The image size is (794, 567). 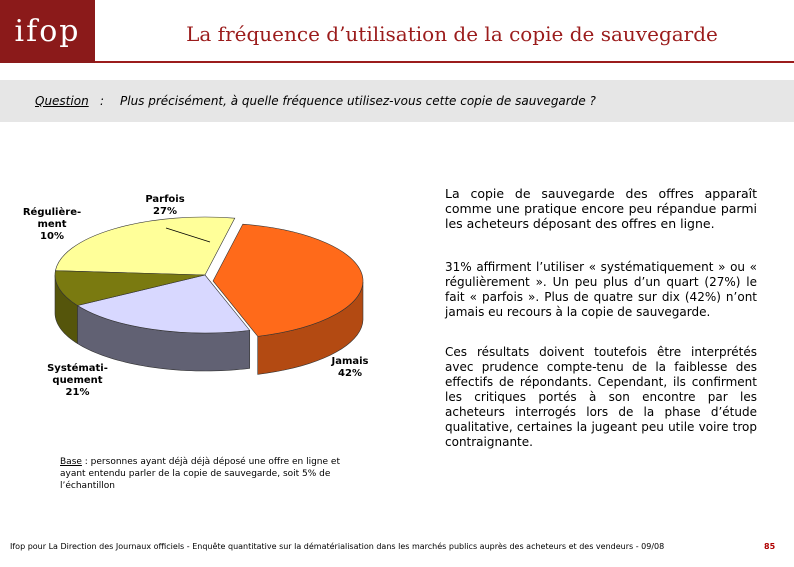 I want to click on pie-label-jamais: Jamais 42%, so click(x=350, y=367).